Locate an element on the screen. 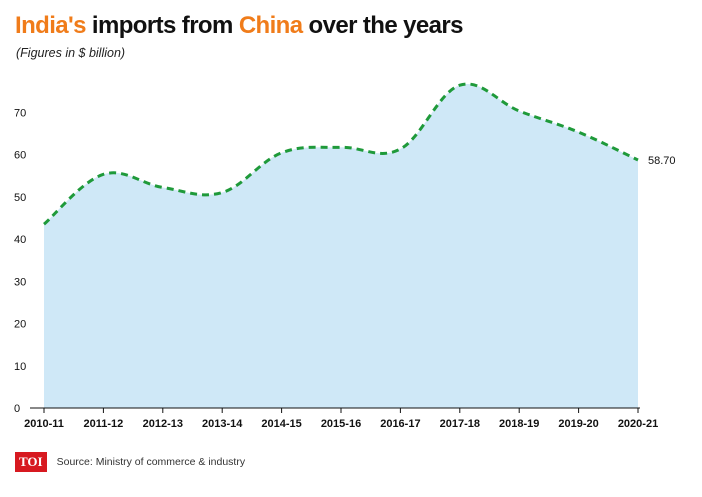 This screenshot has height=497, width=702. x-tick-label: 2011-12 is located at coordinates (104, 424).